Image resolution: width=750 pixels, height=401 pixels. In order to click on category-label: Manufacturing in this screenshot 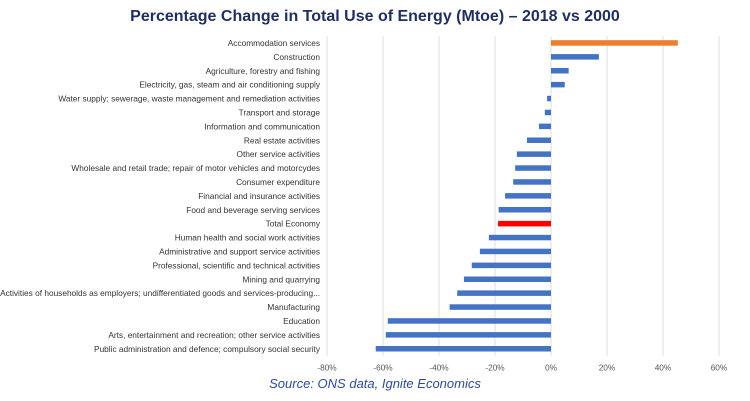, I will do `click(293, 307)`.